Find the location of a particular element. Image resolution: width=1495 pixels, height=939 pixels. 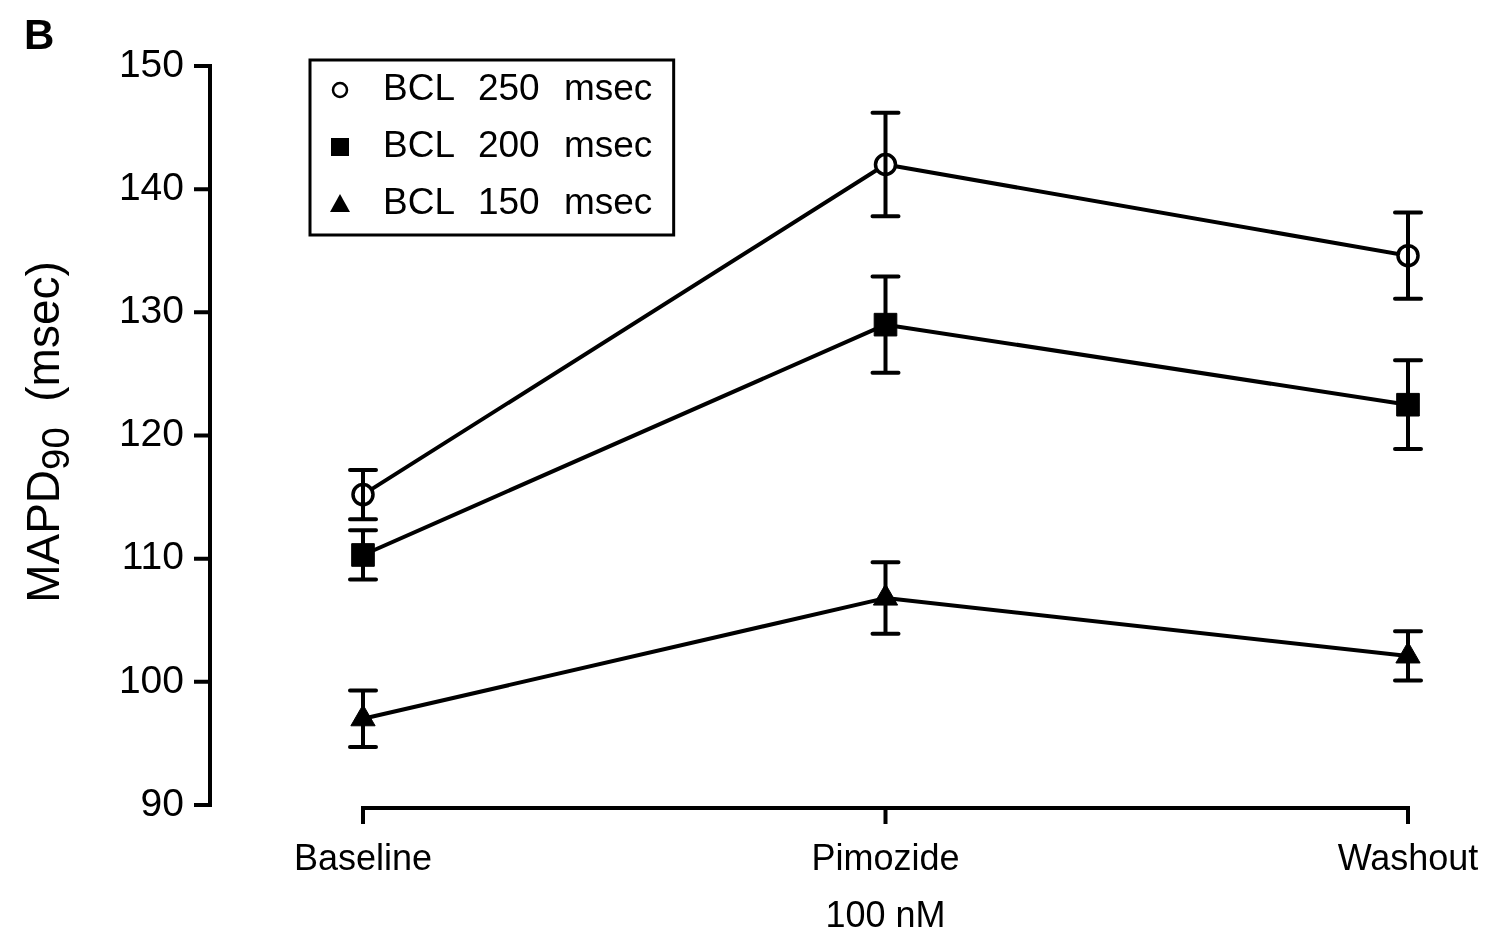

x-tick-label: Baseline is located at coordinates (363, 857).